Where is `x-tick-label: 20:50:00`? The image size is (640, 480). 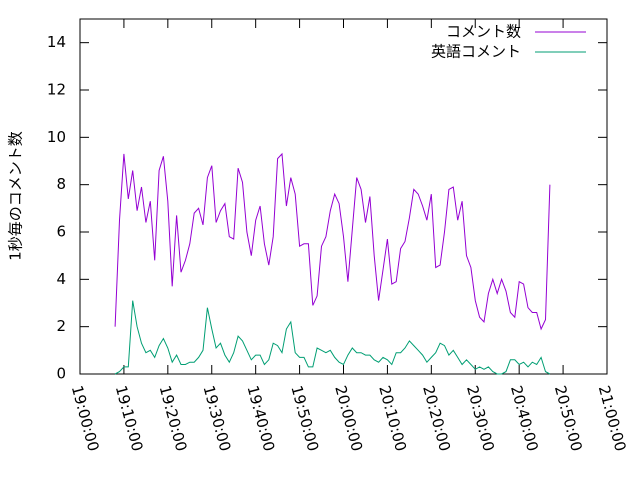 x-tick-label: 20:50:00 is located at coordinates (568, 419).